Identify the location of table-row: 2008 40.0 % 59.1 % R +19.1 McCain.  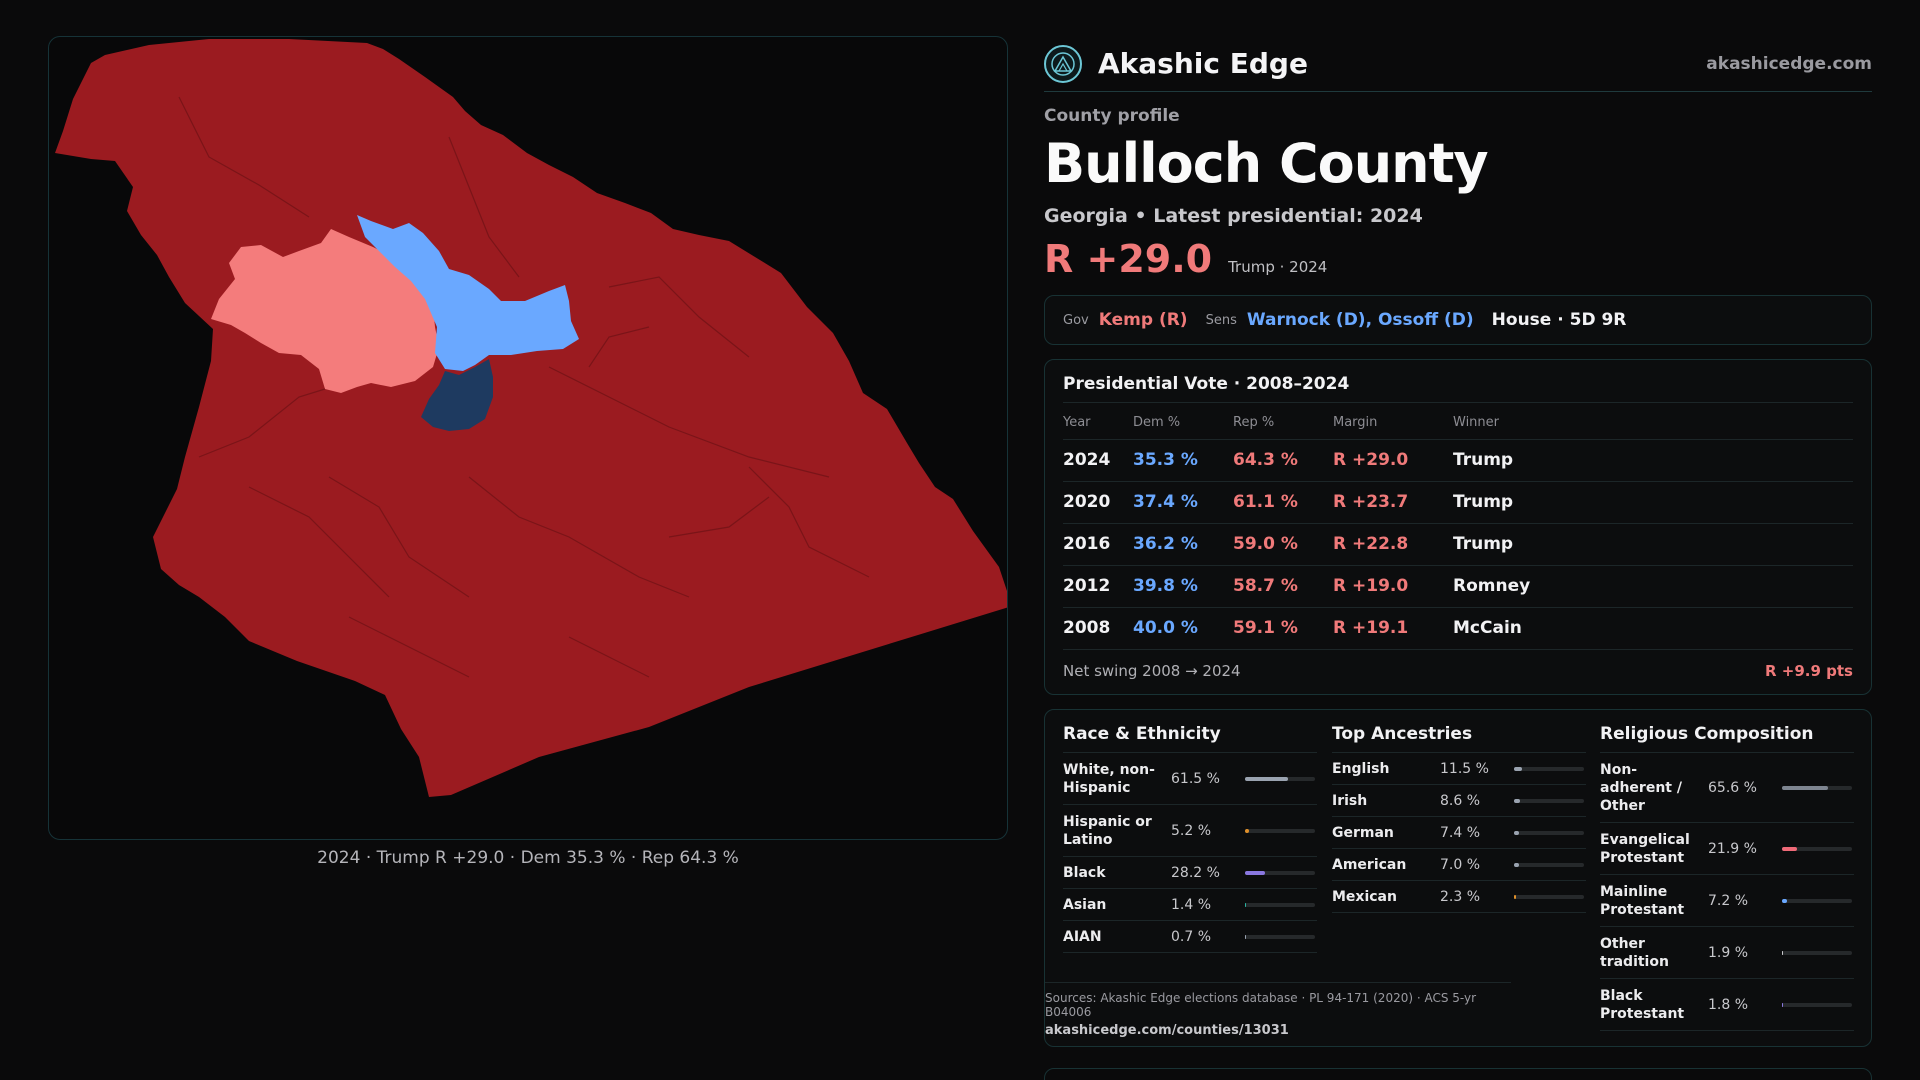
(1458, 628).